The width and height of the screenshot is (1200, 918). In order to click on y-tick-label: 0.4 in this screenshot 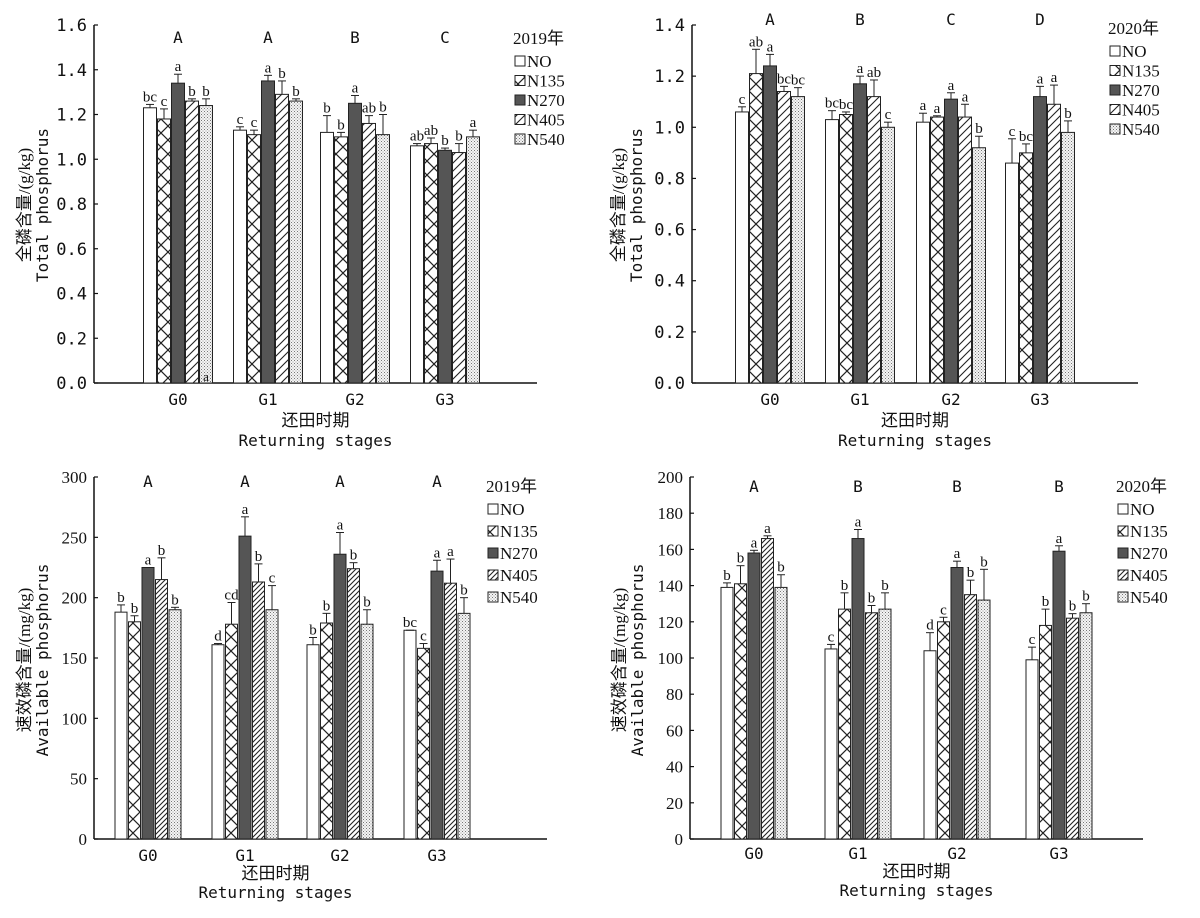, I will do `click(669, 282)`.